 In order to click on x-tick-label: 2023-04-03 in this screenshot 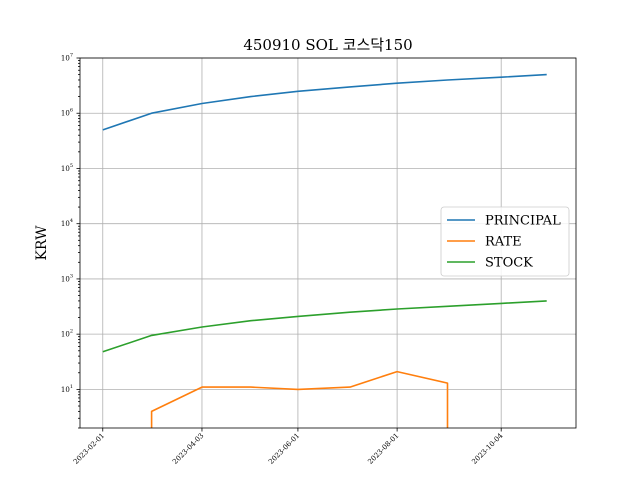, I will do `click(188, 449)`.